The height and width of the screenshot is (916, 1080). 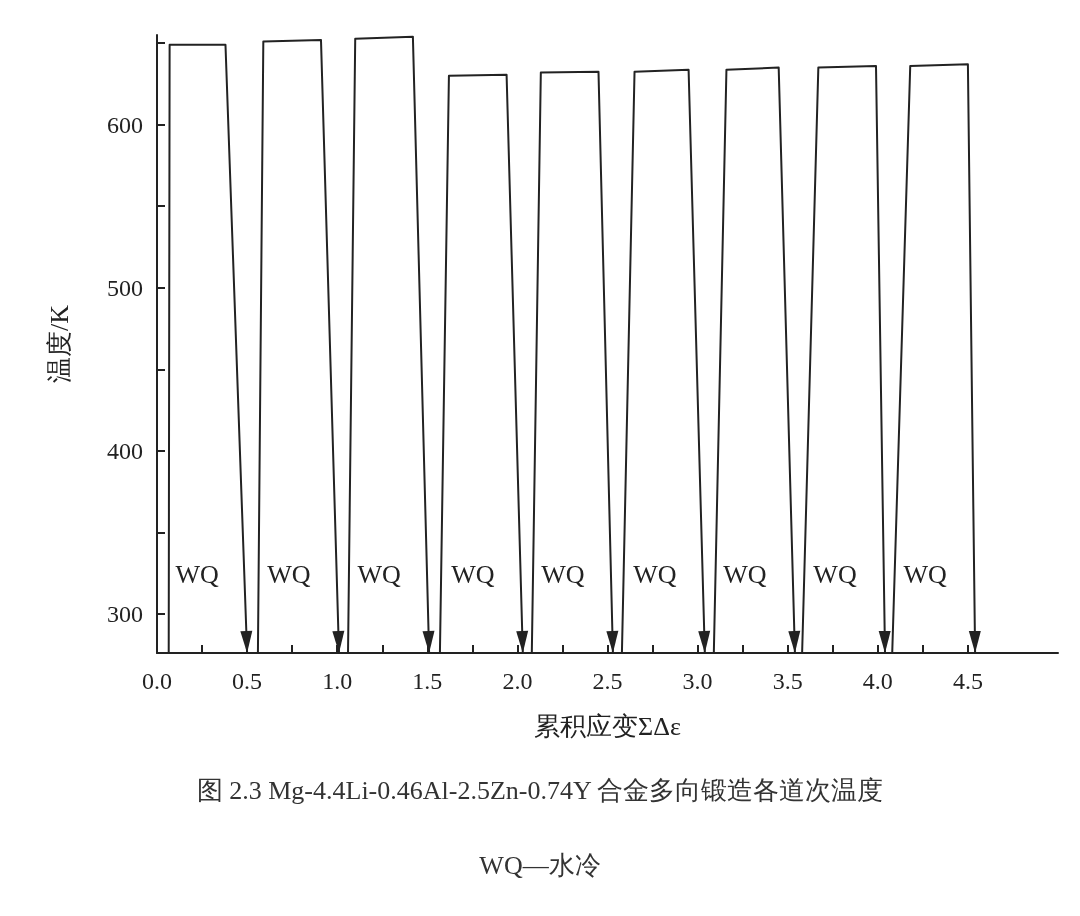 I want to click on x-tick-label: 2.5, so click(x=607, y=681).